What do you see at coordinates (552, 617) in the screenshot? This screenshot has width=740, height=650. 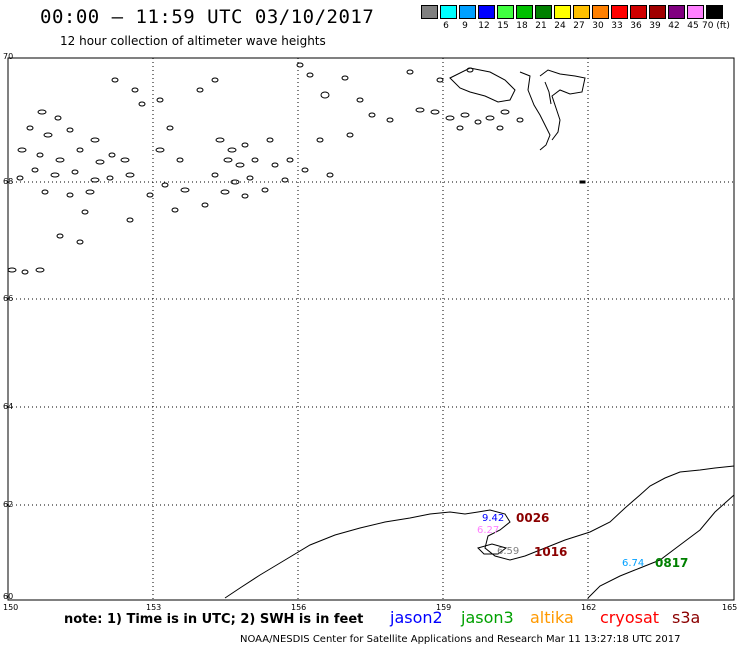 I see `satellite-altika: altika` at bounding box center [552, 617].